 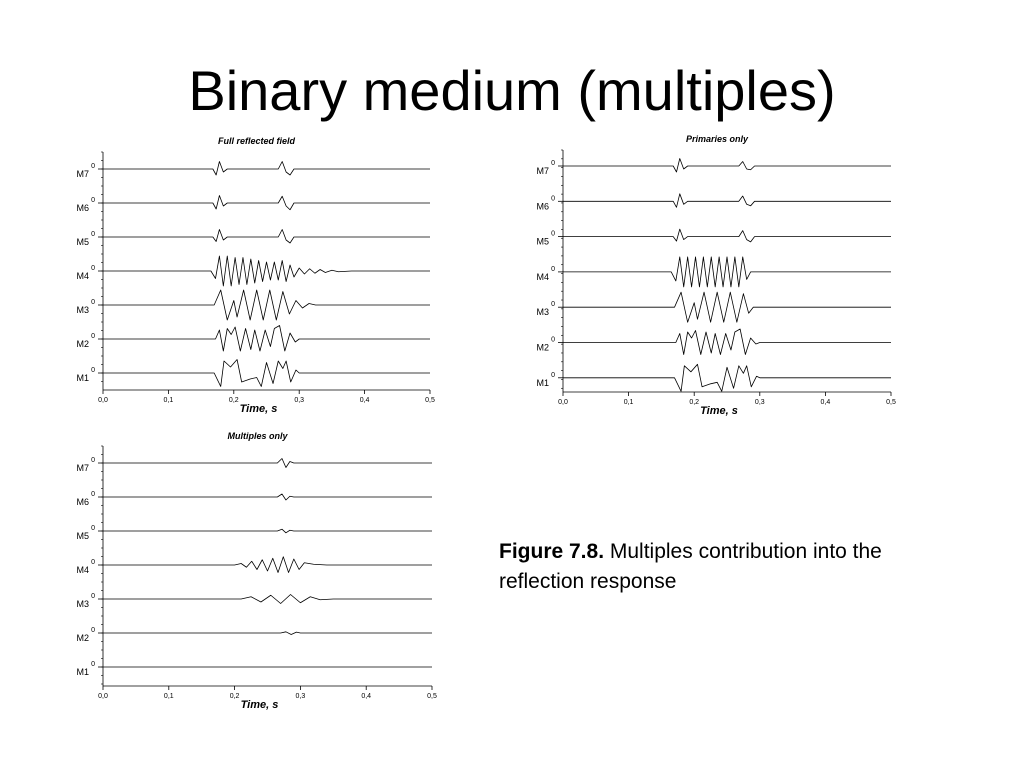 What do you see at coordinates (512, 90) in the screenshot?
I see `slide-title: Binary medium (multiples)` at bounding box center [512, 90].